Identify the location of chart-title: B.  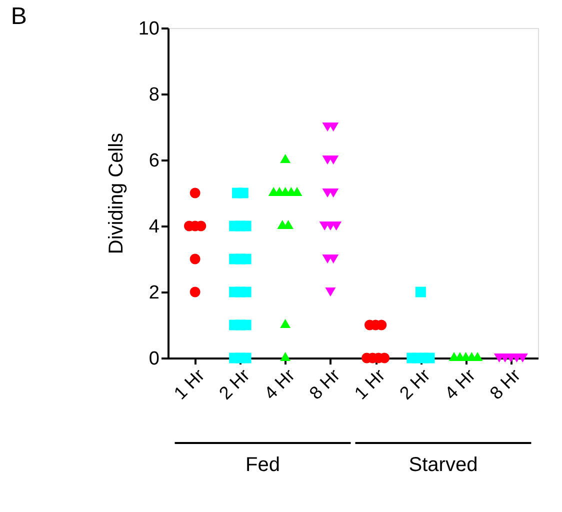
(18, 16).